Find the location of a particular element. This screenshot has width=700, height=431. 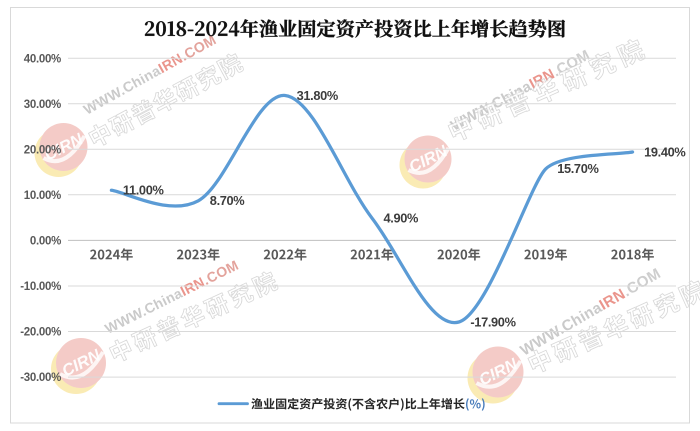

svg-text: 31.80% is located at coordinates (318, 95).